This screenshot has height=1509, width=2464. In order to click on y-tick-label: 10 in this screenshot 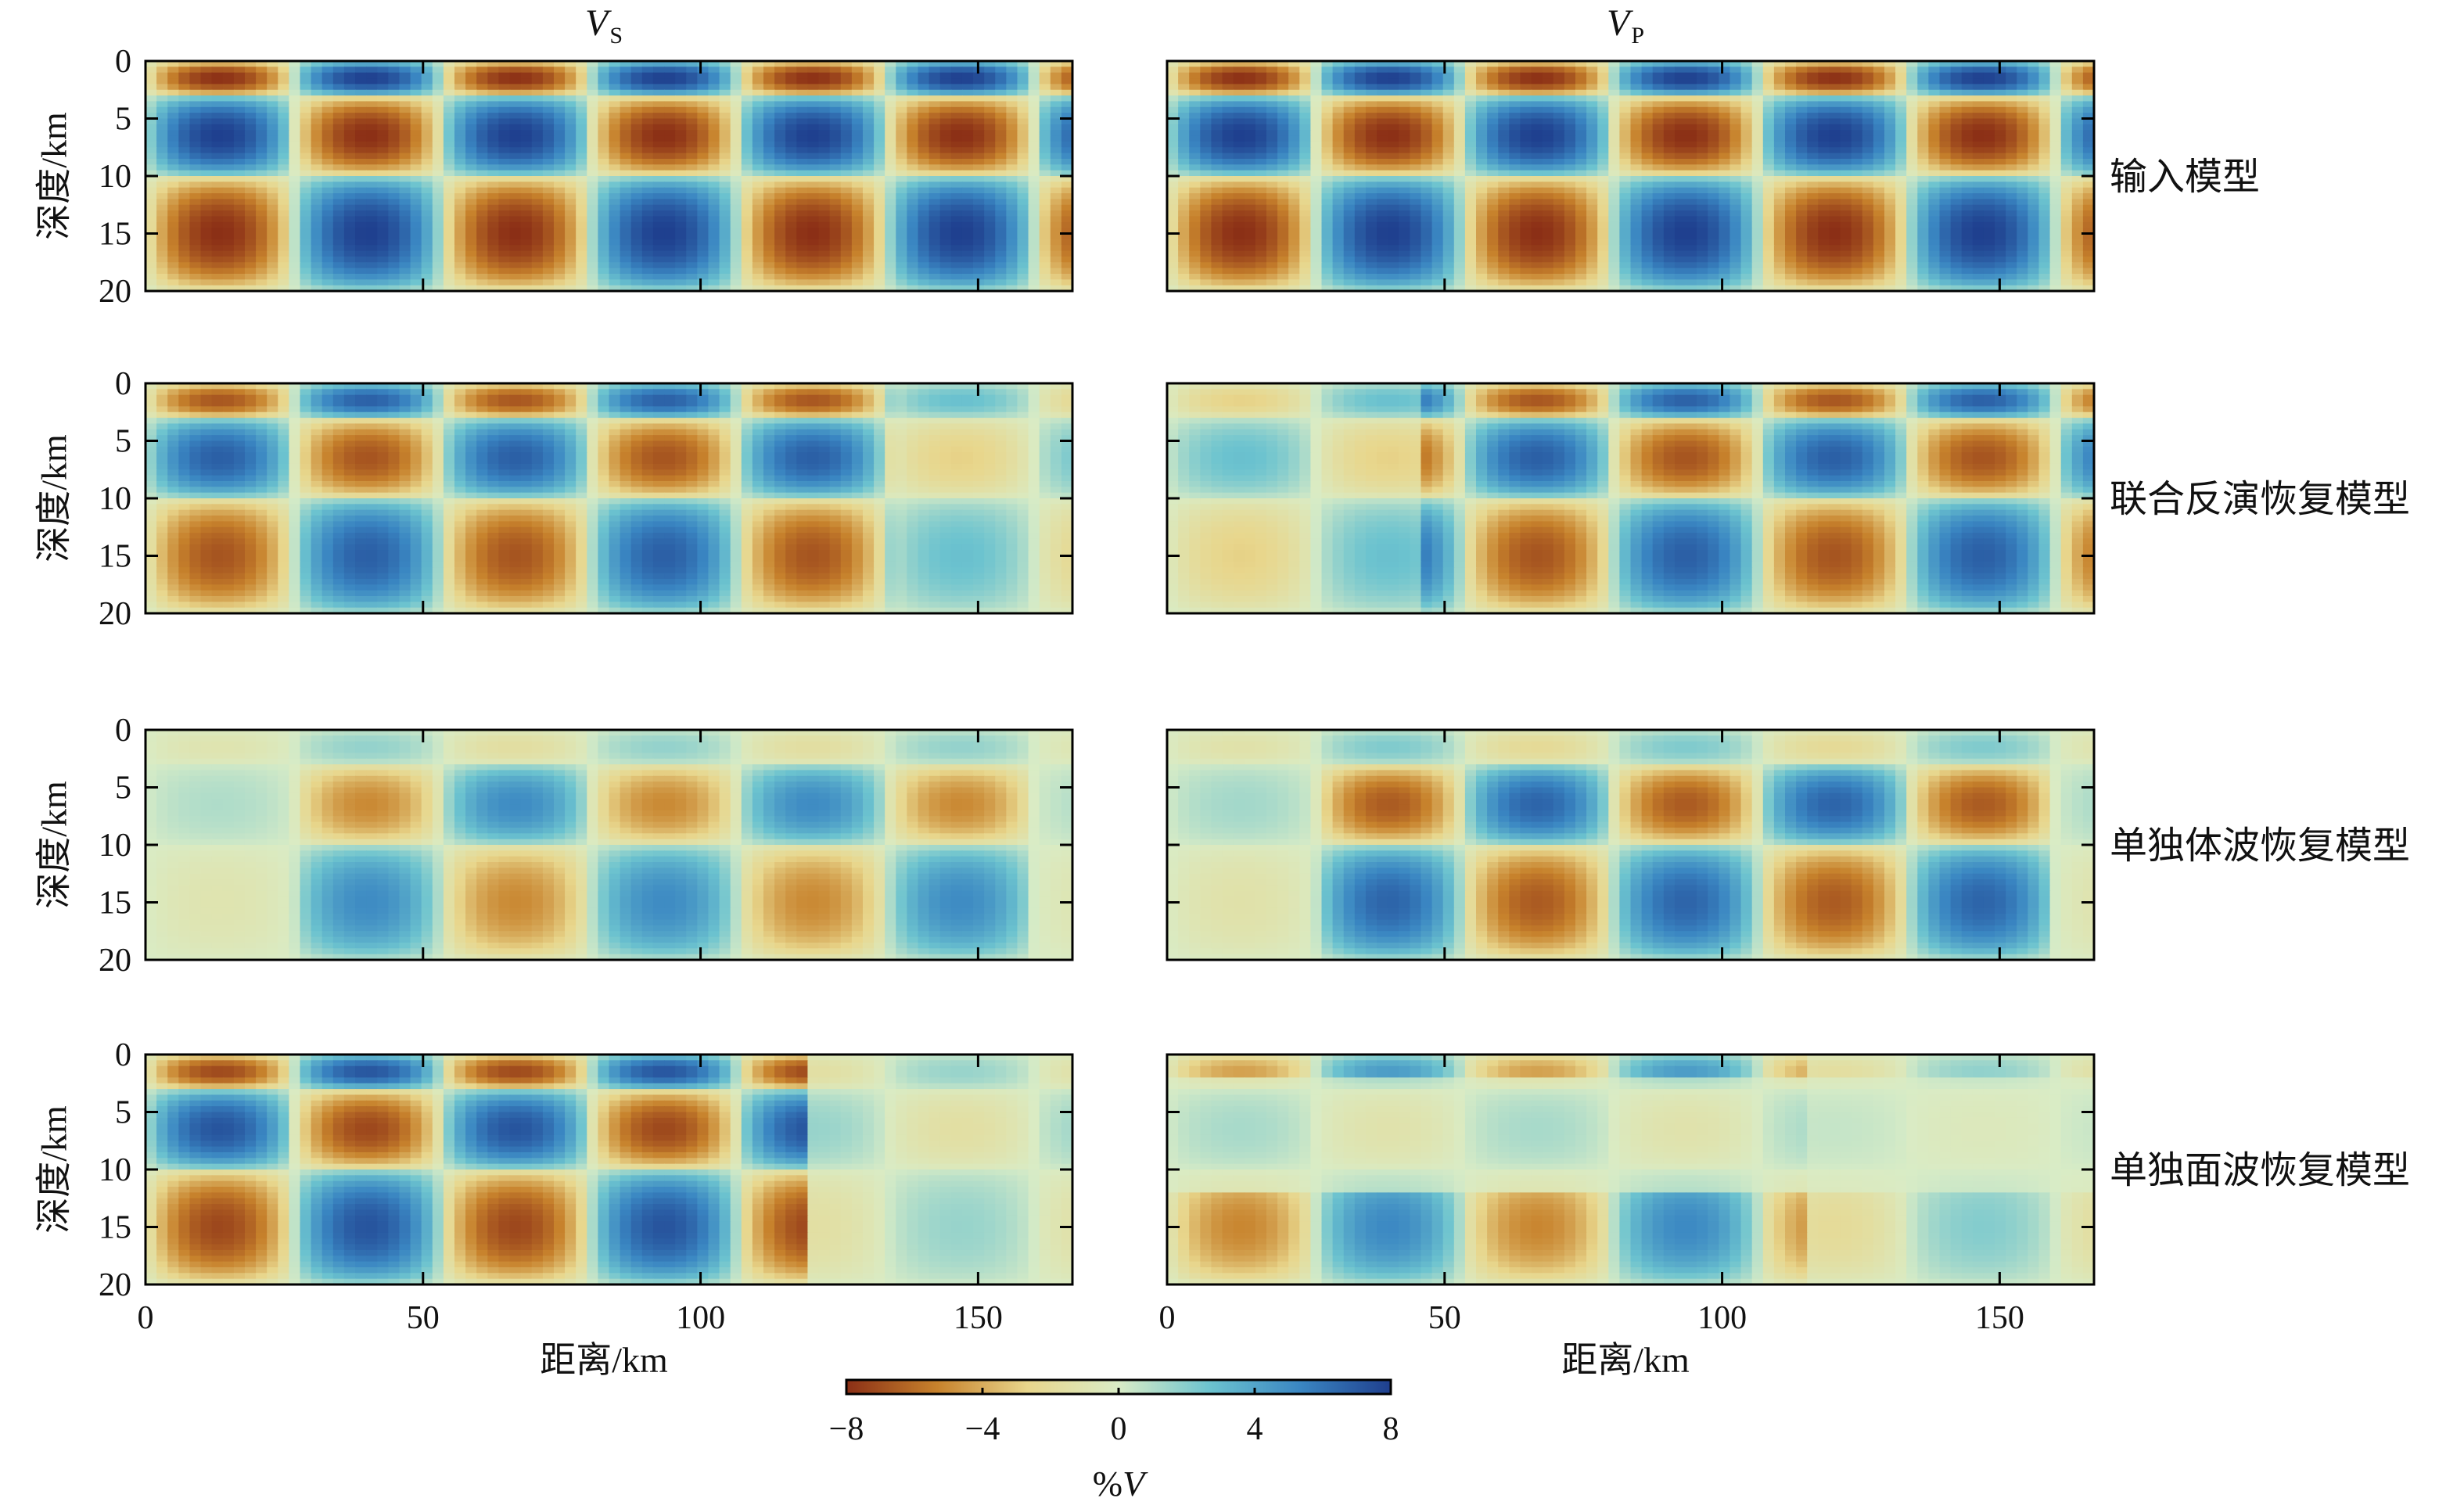, I will do `click(115, 177)`.